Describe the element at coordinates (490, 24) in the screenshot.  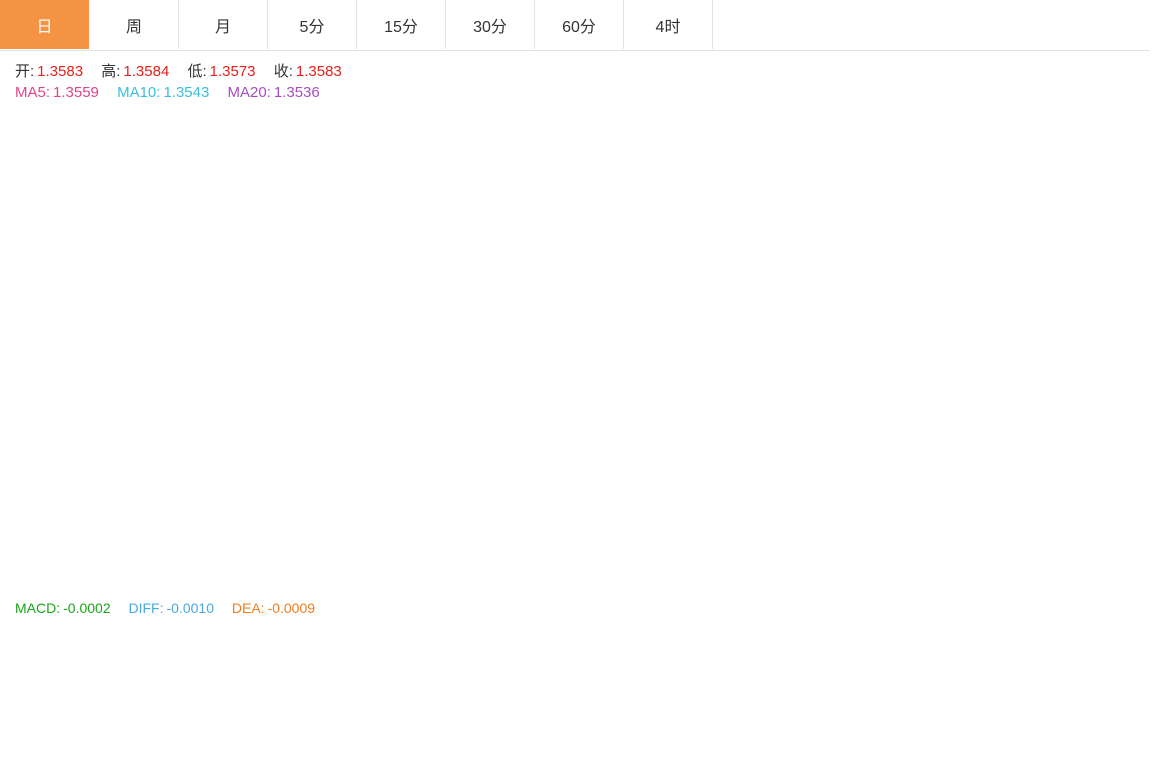
I see `tab-5: 30分` at that location.